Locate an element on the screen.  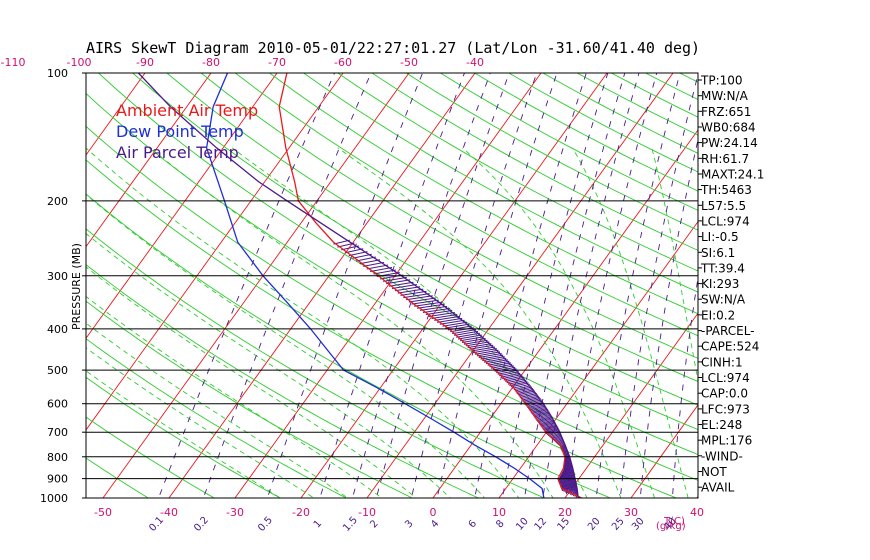
legend-entry-1: Ambient Air Temp is located at coordinates (187, 110).